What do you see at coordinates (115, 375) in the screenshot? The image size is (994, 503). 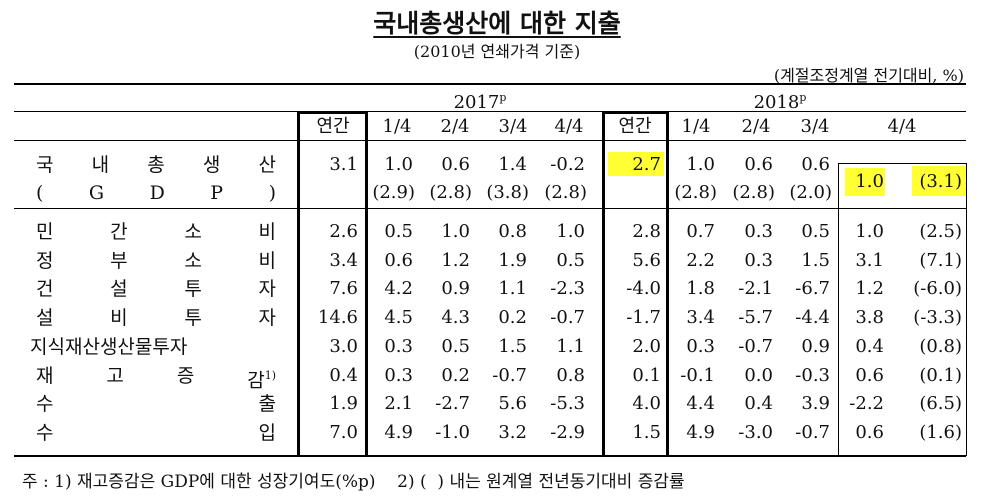 I see `label-char: 고` at bounding box center [115, 375].